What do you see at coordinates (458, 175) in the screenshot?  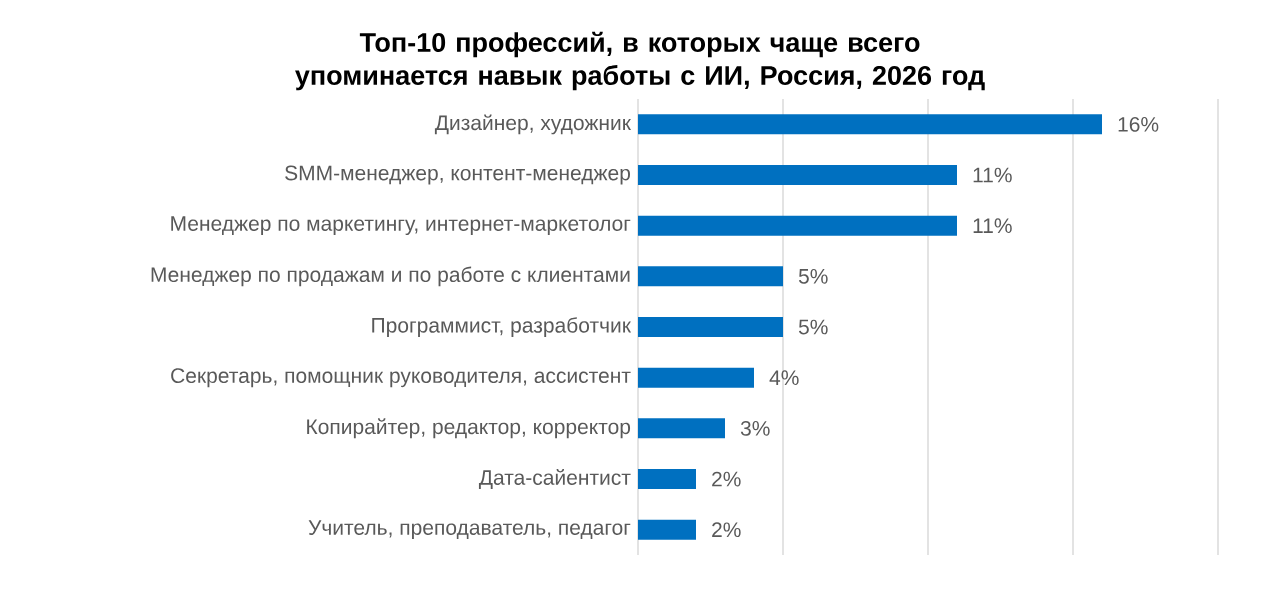 I see `y-tick-label: SMM-менеджер, контент-менеджер` at bounding box center [458, 175].